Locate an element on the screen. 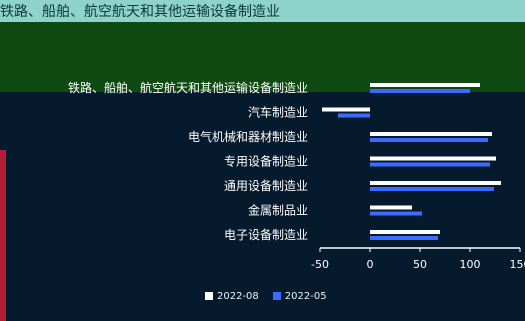 The width and height of the screenshot is (525, 321). x-tick-label: -50 is located at coordinates (320, 264).